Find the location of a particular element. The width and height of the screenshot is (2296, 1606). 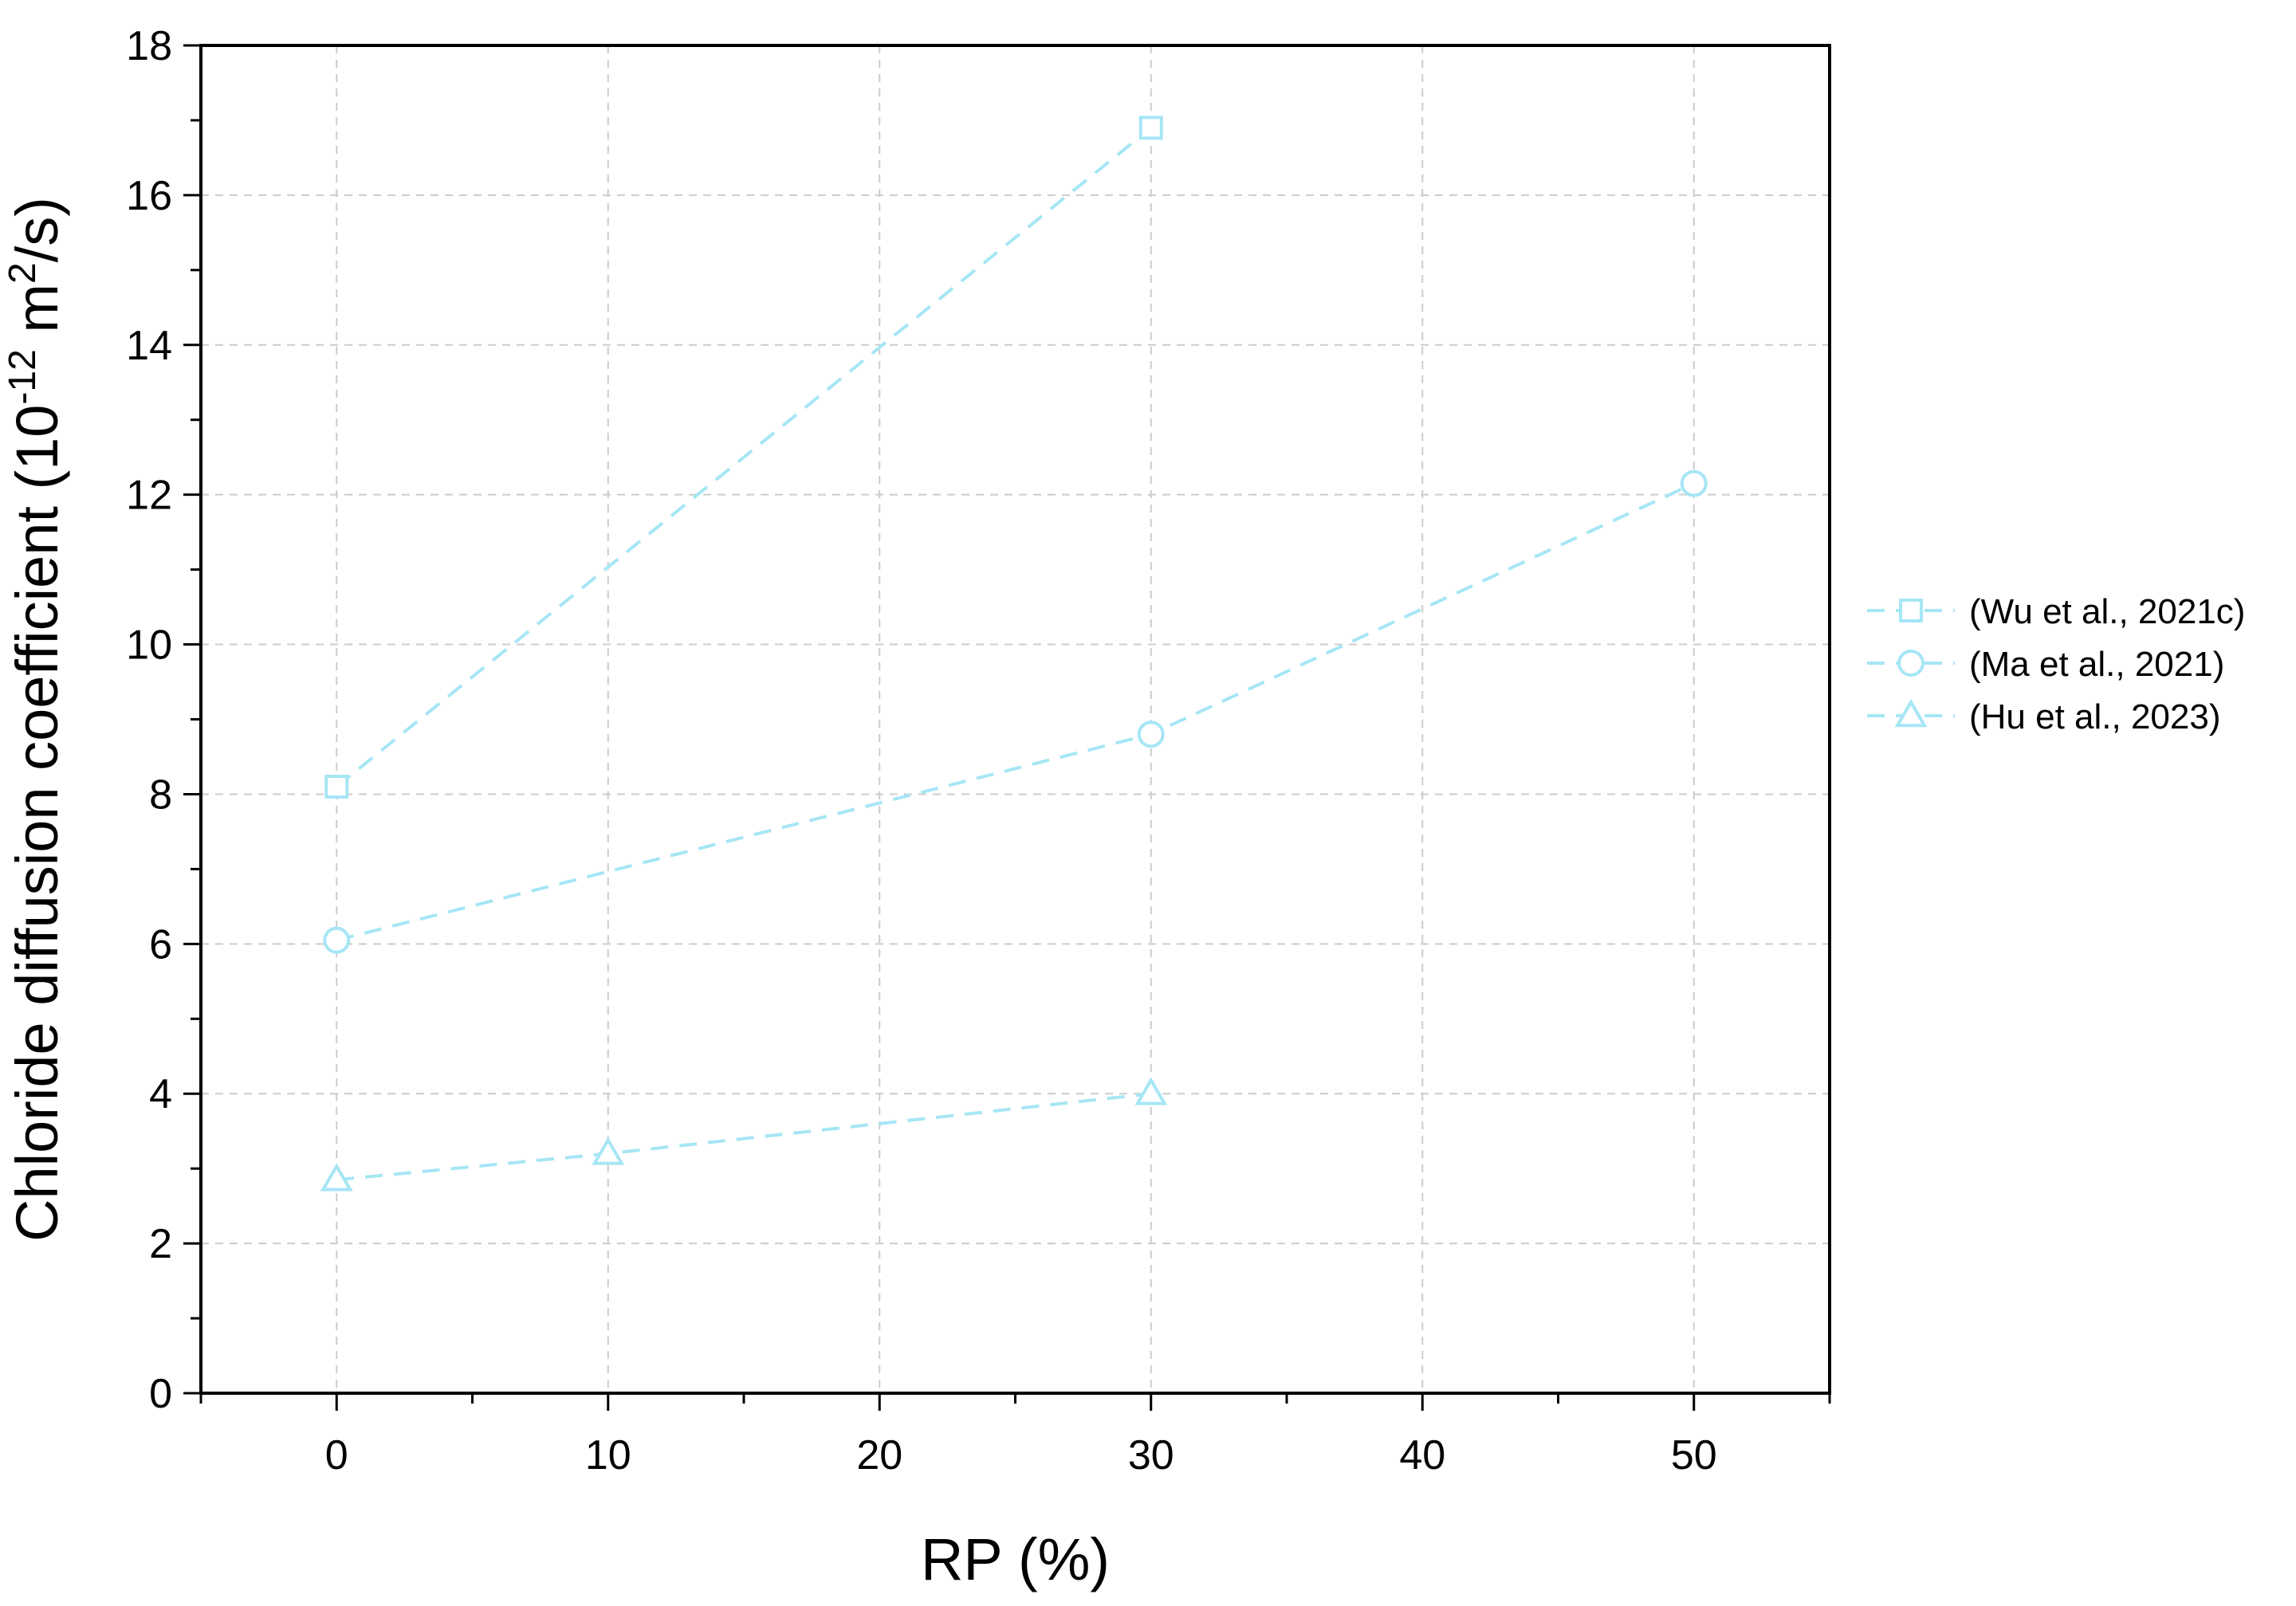

y-axis-title-unit: m is located at coordinates (37, 316).